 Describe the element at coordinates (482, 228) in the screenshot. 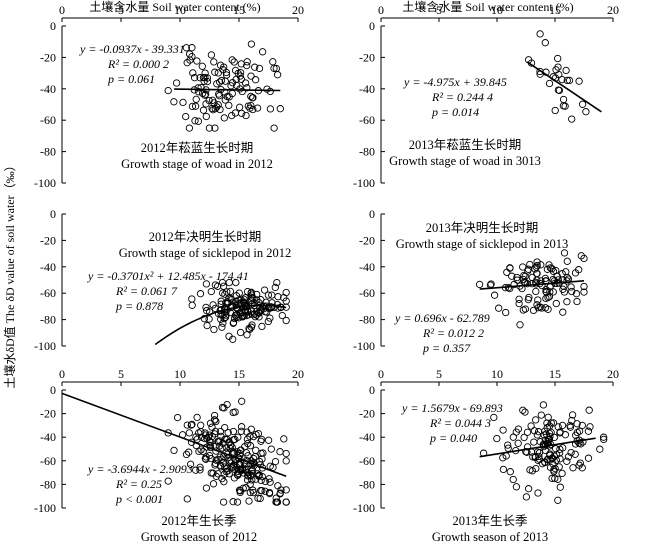

I see `panel-title-cn: 2013年决明生长时期` at that location.